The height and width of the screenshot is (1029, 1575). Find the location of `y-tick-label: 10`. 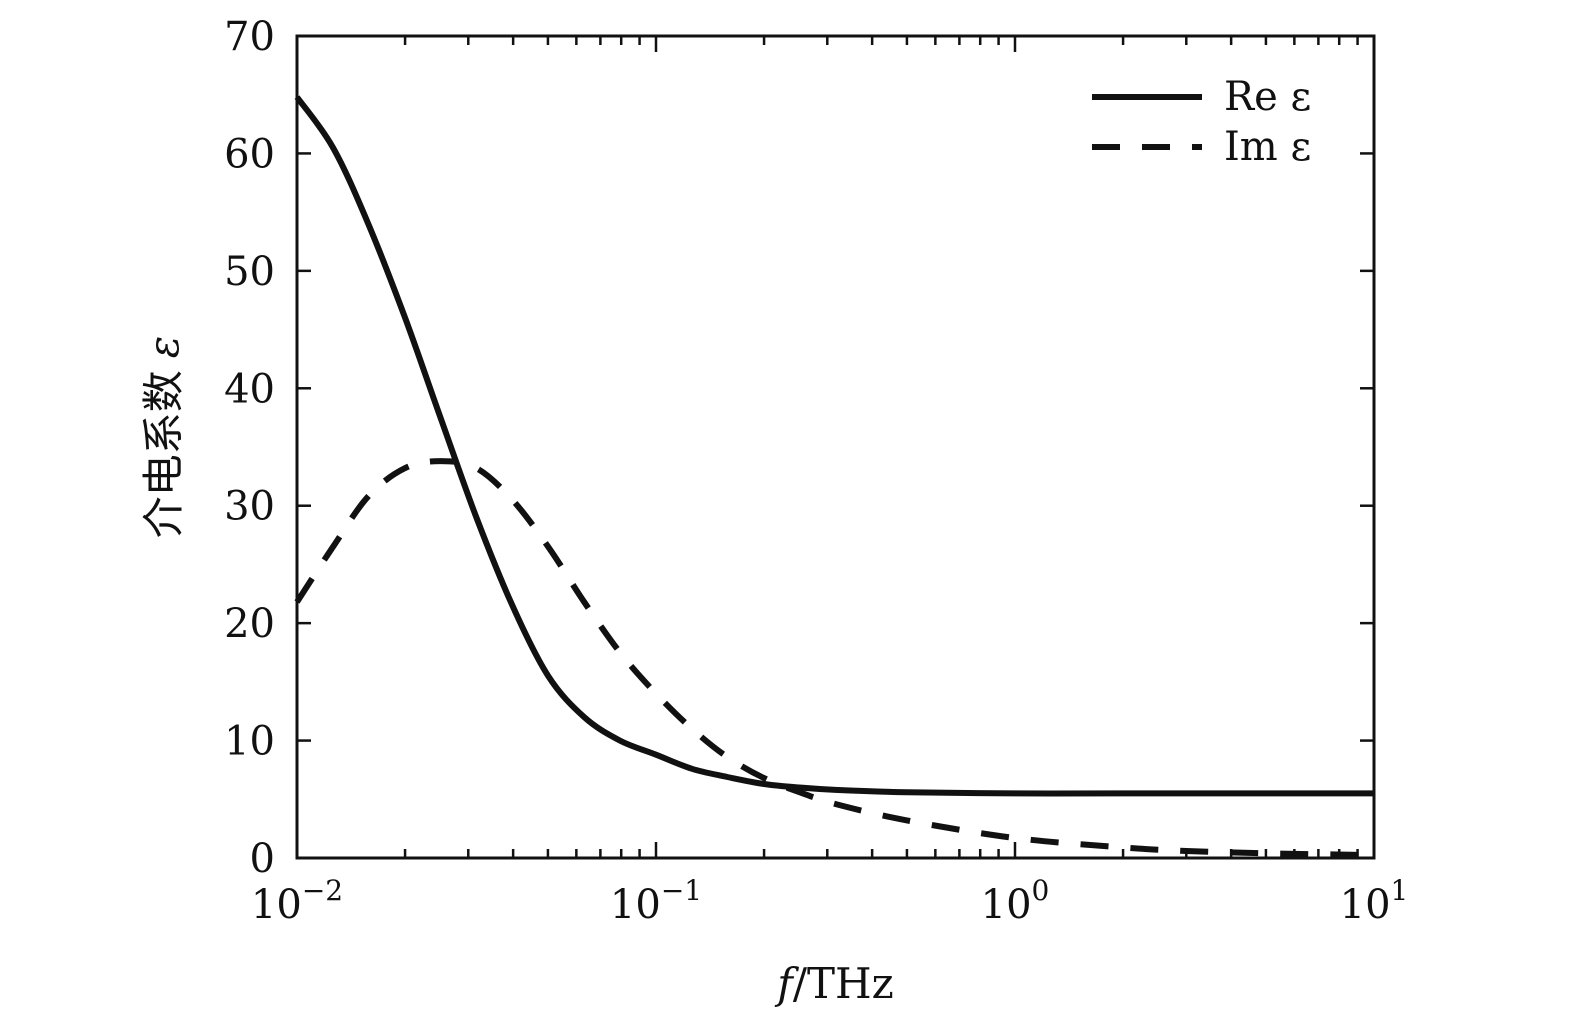

y-tick-label: 10 is located at coordinates (249, 742).